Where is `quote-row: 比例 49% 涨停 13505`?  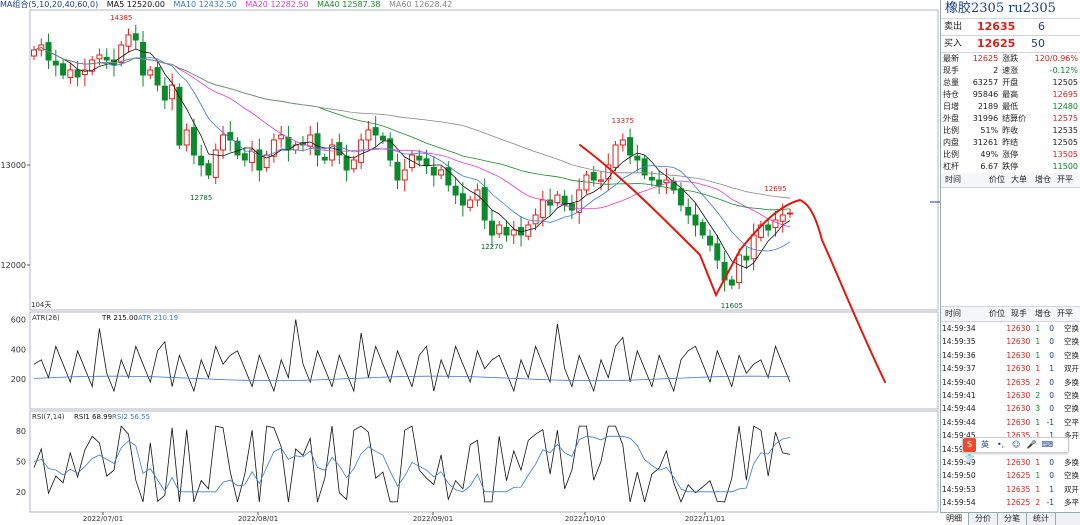 quote-row: 比例 49% 涨停 13505 is located at coordinates (1010, 155).